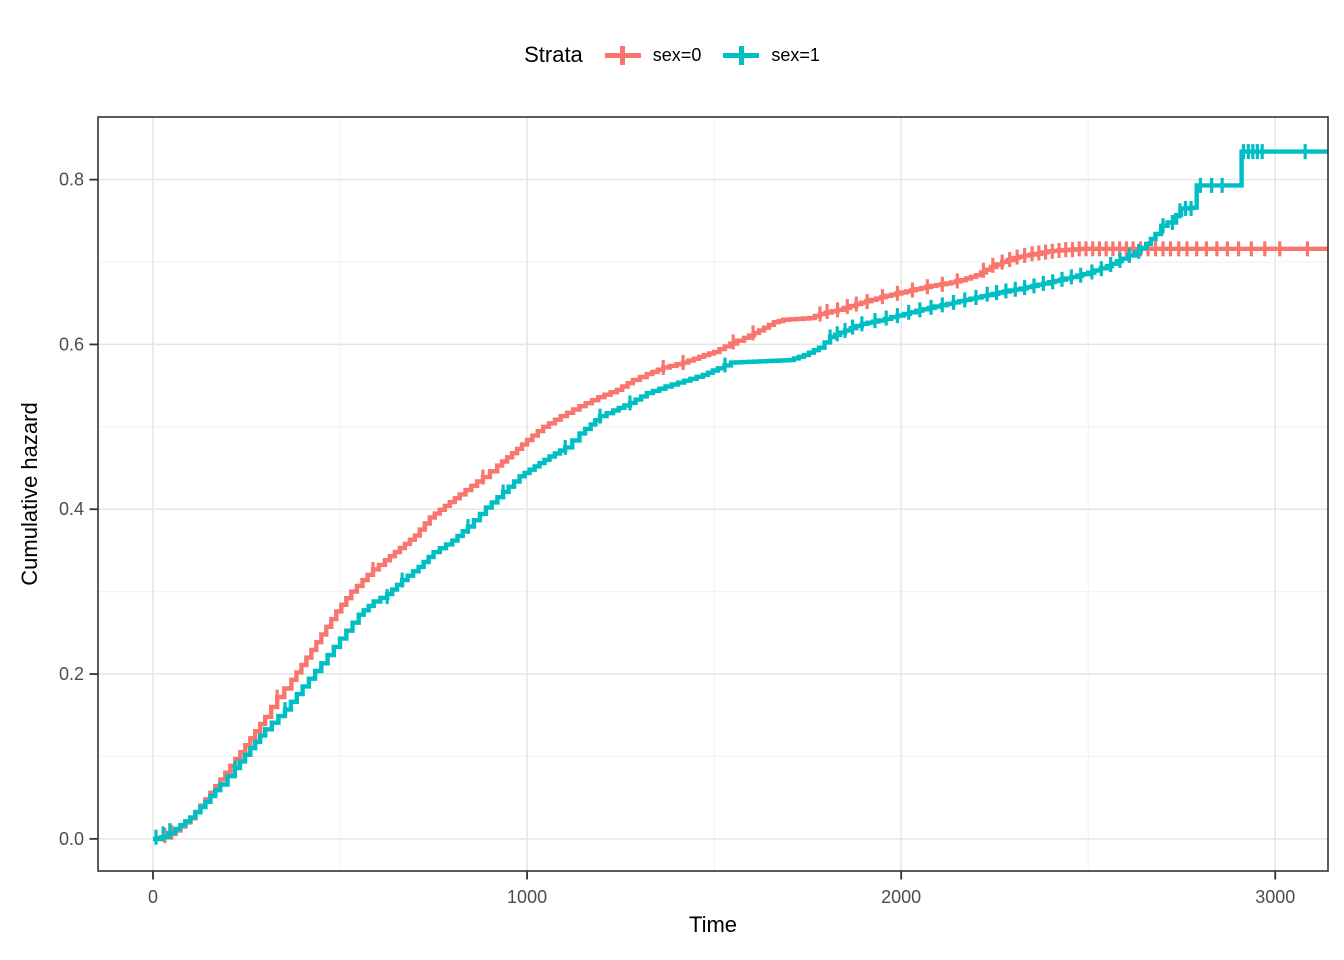 The image size is (1344, 960). What do you see at coordinates (677, 54) in the screenshot?
I see `legend-label-sex0: sex=0` at bounding box center [677, 54].